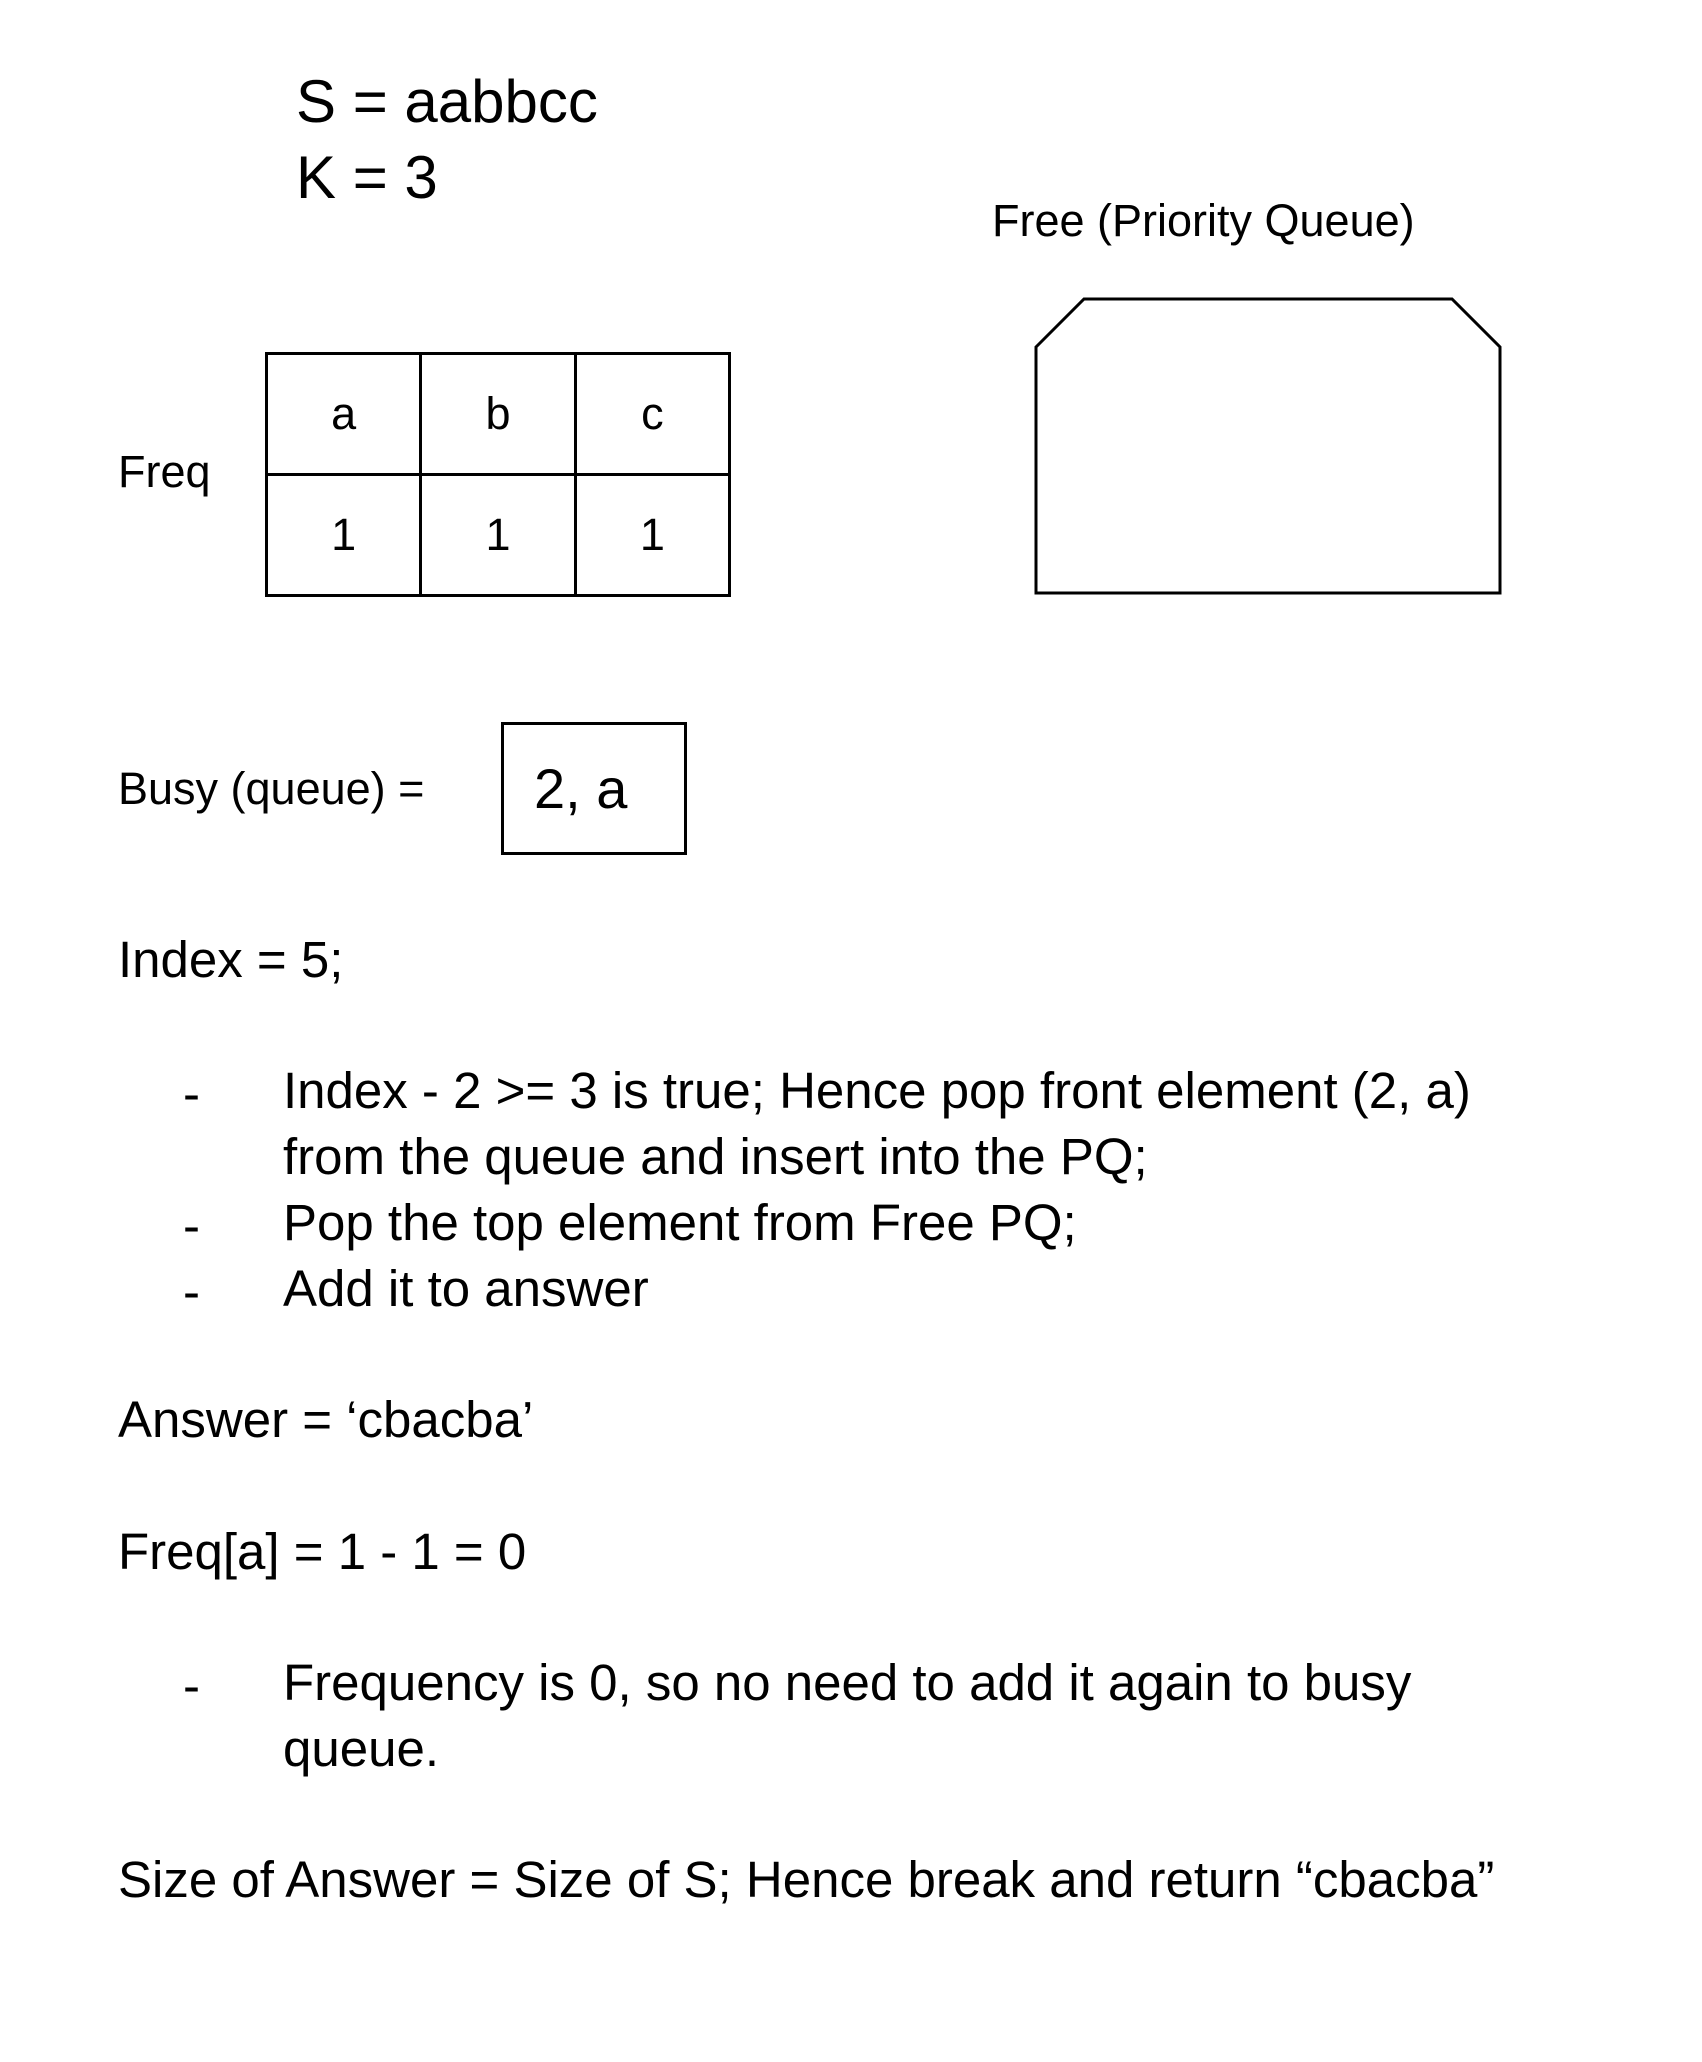 The image size is (1702, 2062). What do you see at coordinates (581, 788) in the screenshot?
I see `busy-queue-item: 2, a` at bounding box center [581, 788].